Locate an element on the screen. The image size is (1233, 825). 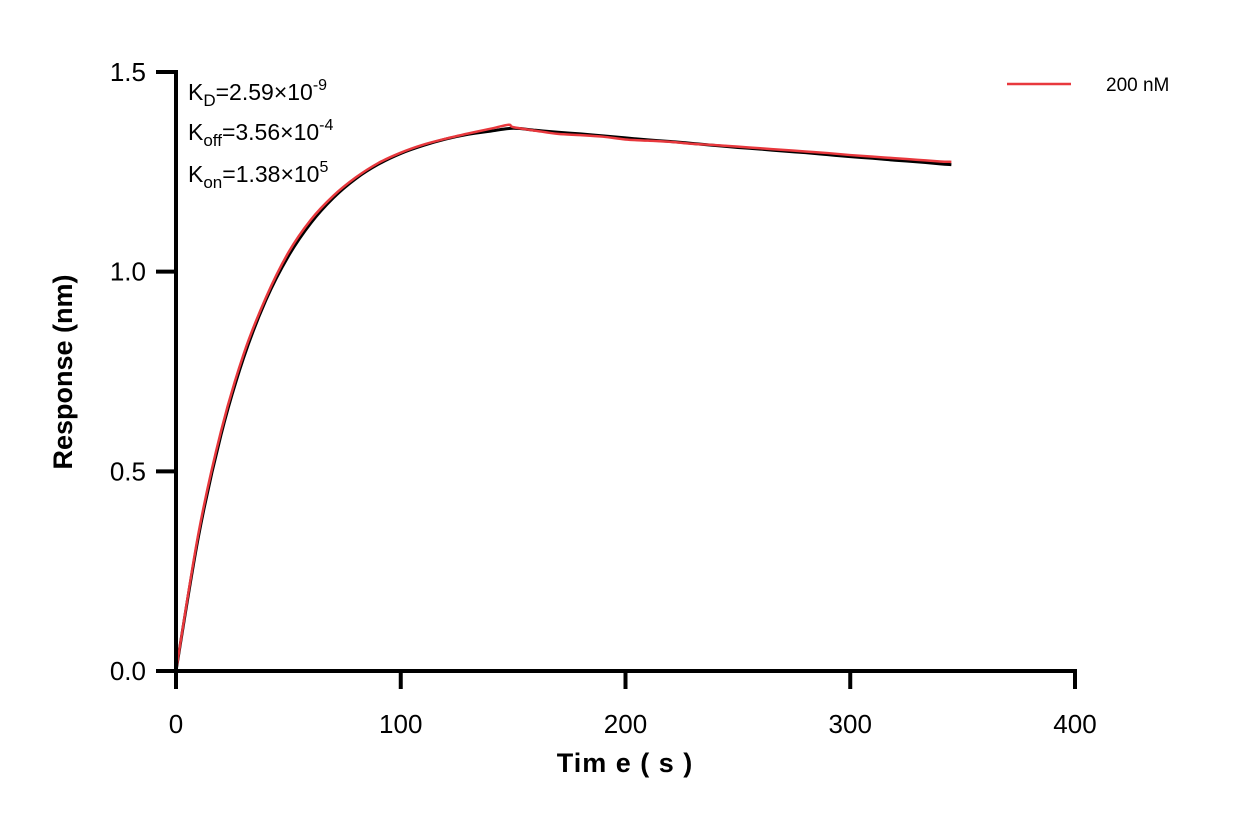
koff-annotation: Koff=3.56×10-4 is located at coordinates (260, 133).